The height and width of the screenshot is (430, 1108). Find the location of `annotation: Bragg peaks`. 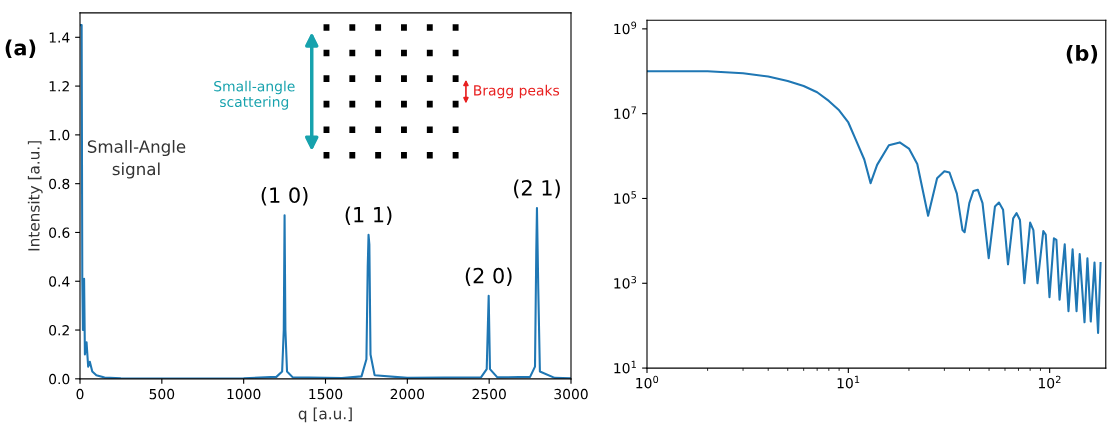

annotation: Bragg peaks is located at coordinates (517, 91).